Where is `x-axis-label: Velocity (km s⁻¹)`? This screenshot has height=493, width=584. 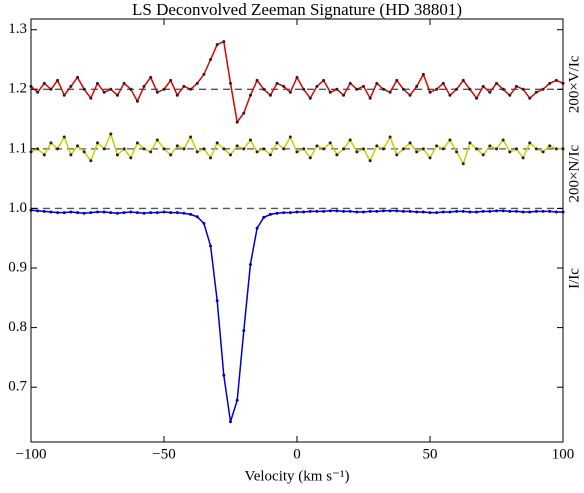
x-axis-label: Velocity (km s⁻¹) is located at coordinates (297, 476).